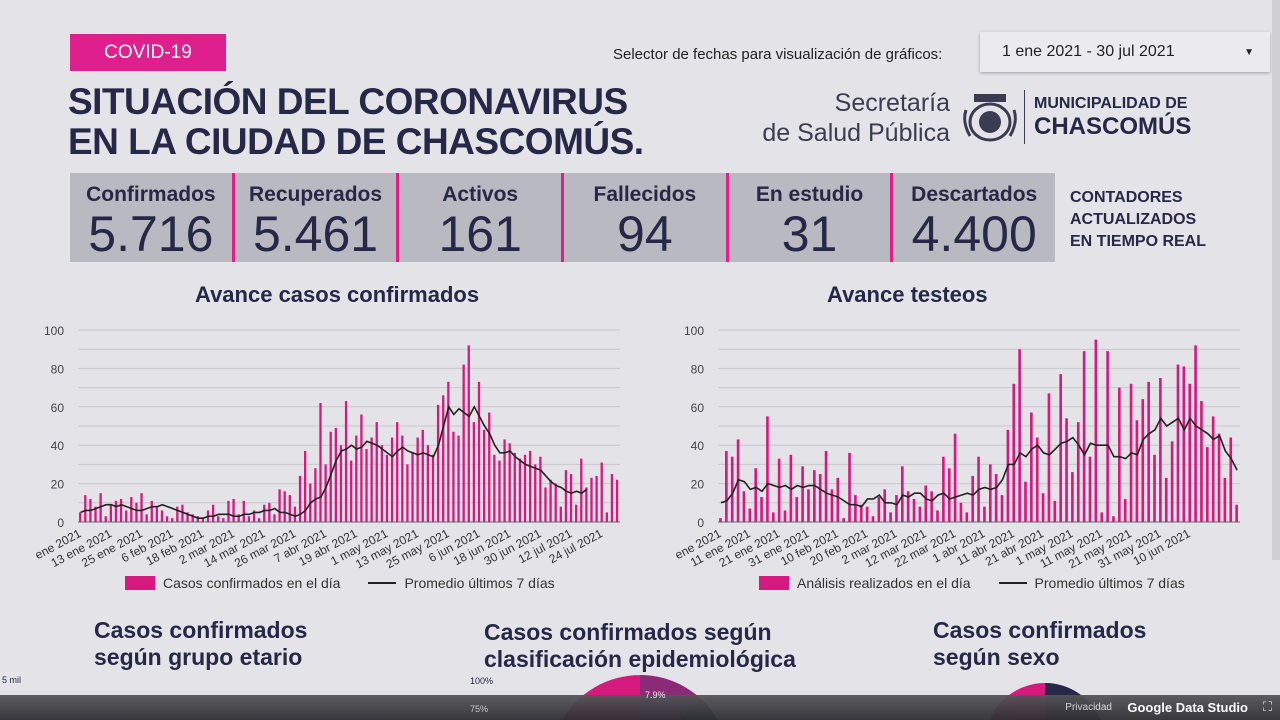 The height and width of the screenshot is (720, 1280). What do you see at coordinates (200, 644) in the screenshot?
I see `age-group-title: Casos confirmados según grupo etario` at bounding box center [200, 644].